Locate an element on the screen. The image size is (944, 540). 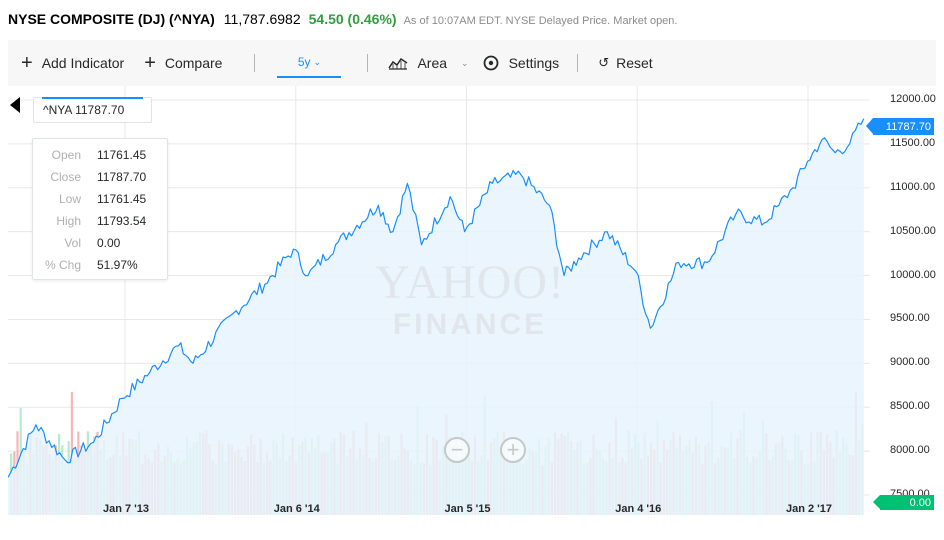
zoom-out-icon: − is located at coordinates (457, 450).